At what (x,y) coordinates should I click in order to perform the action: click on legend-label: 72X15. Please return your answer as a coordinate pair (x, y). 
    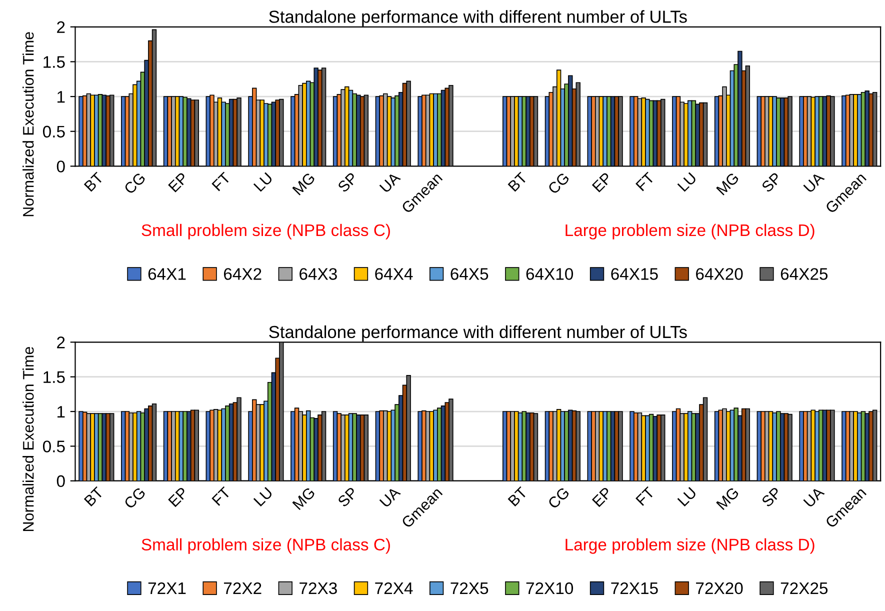
    Looking at the image, I should click on (634, 588).